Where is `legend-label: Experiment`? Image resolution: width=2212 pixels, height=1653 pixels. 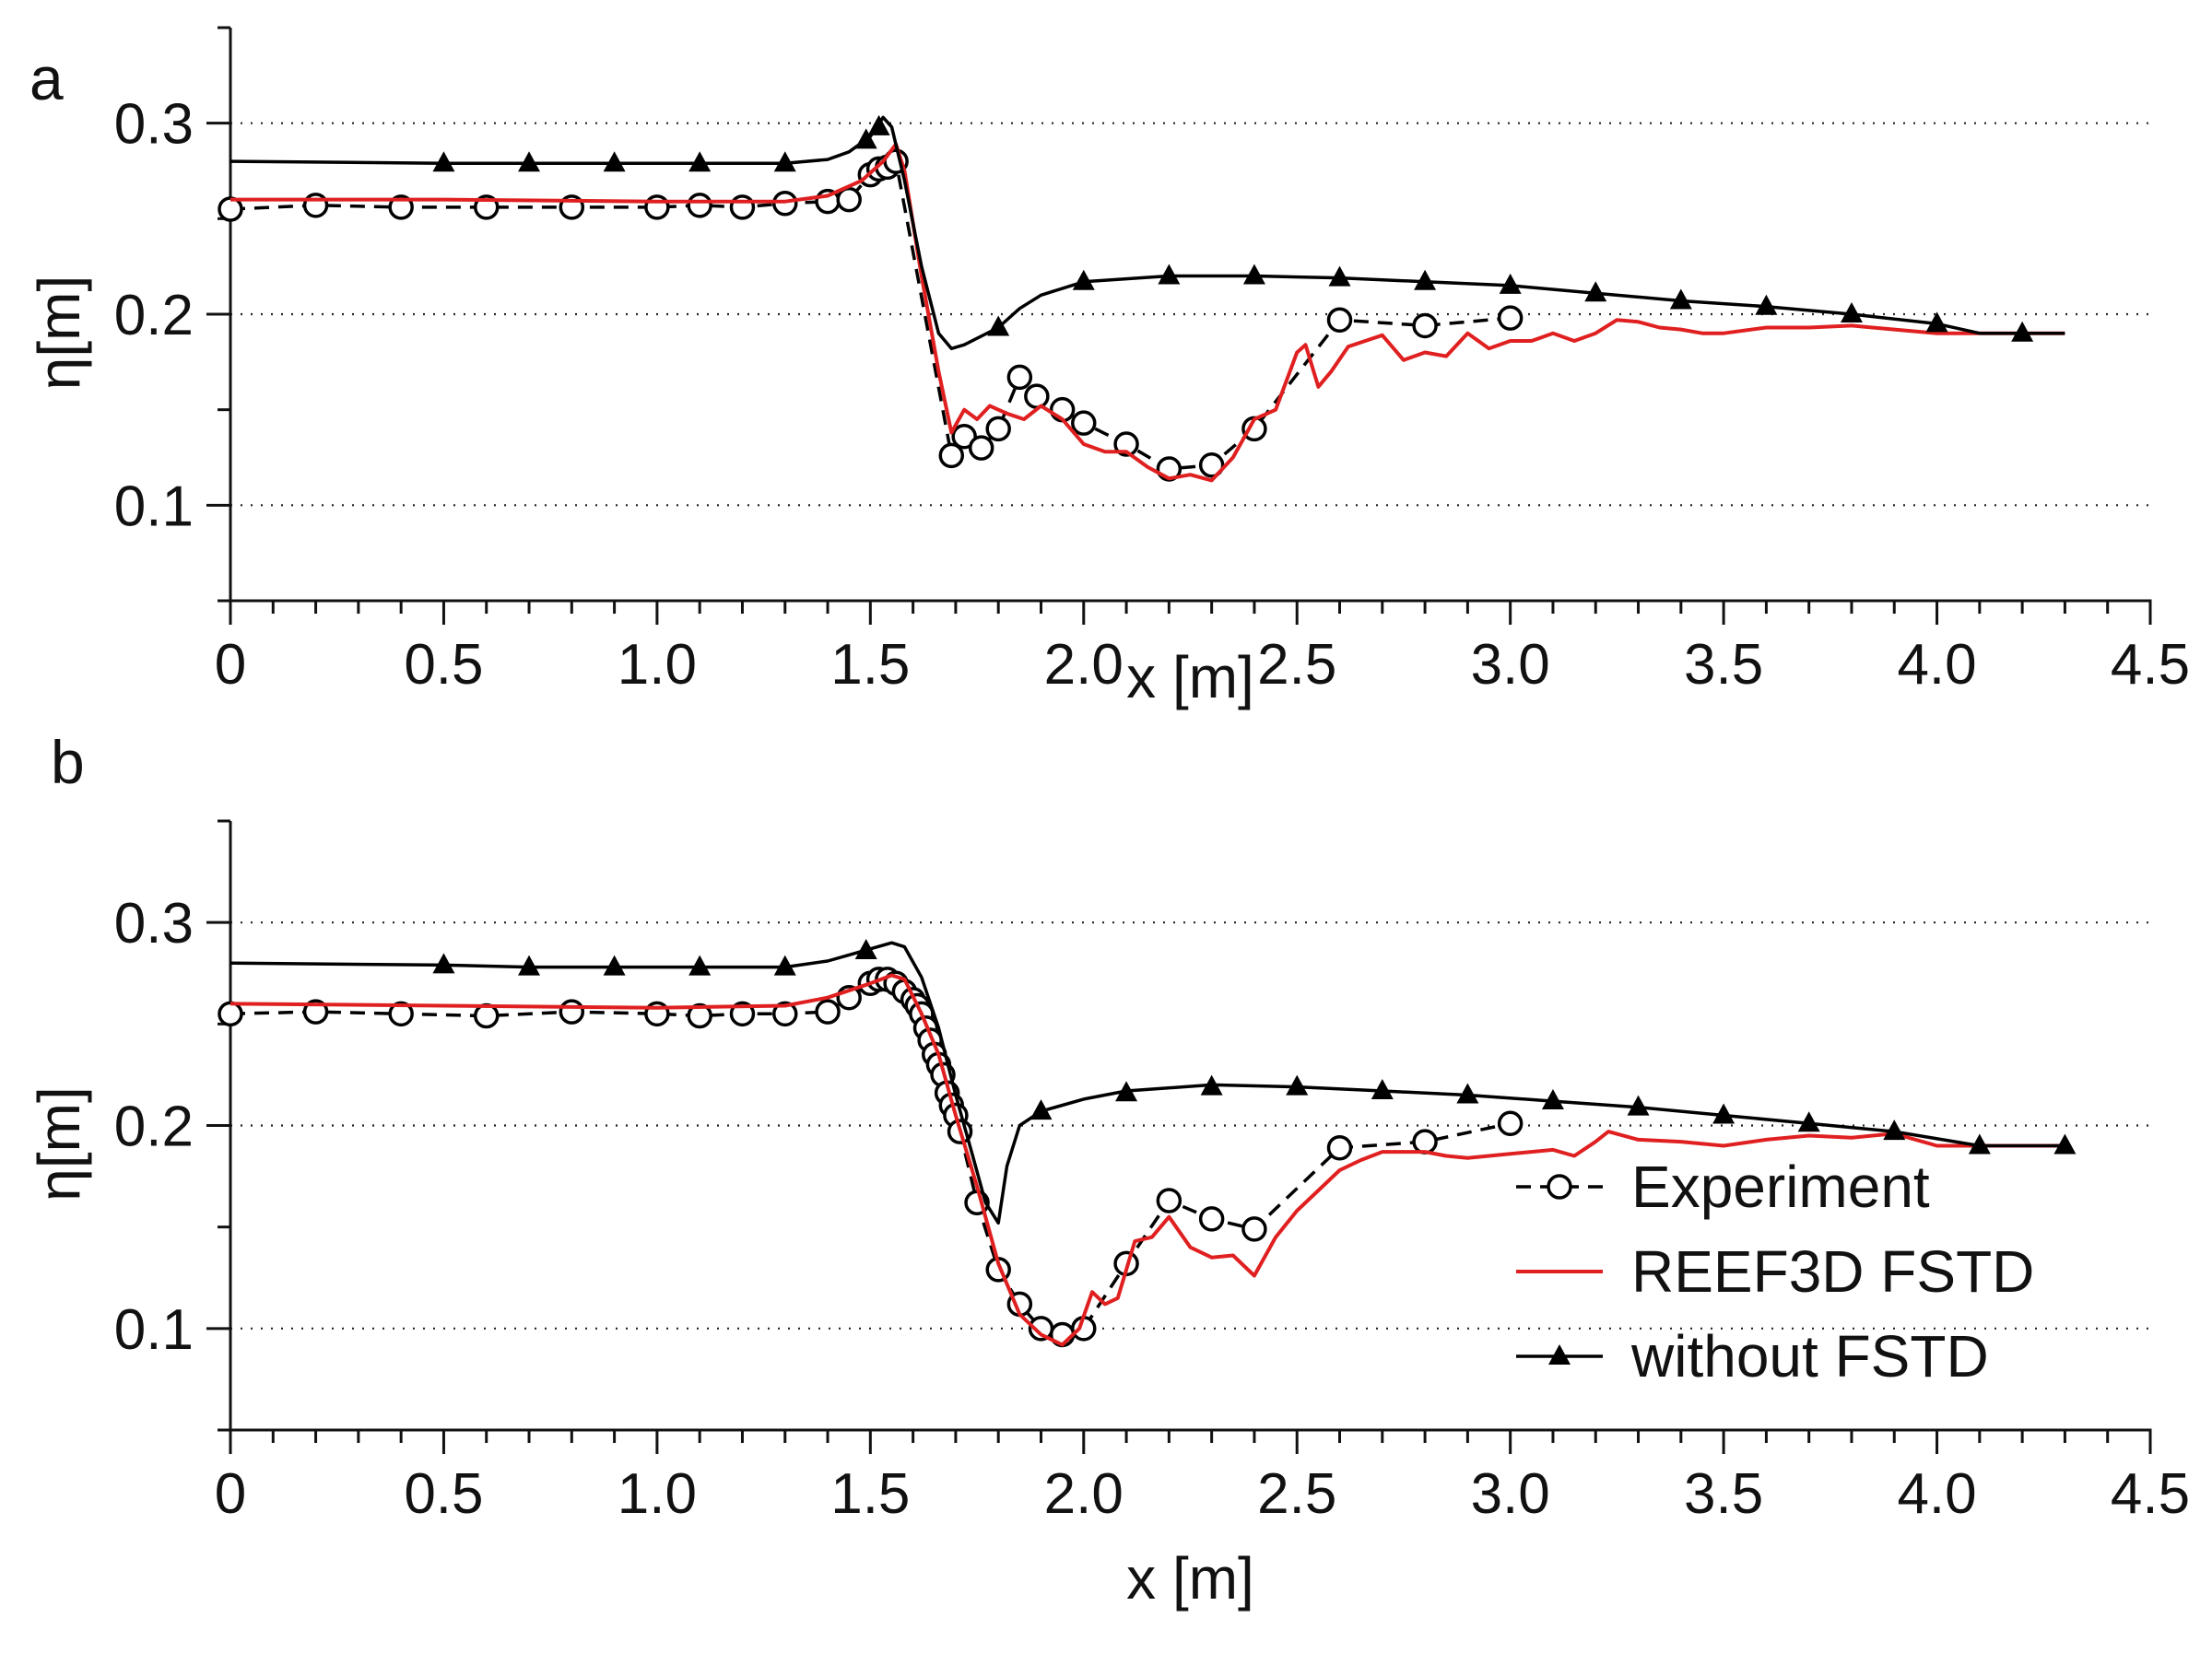
legend-label: Experiment is located at coordinates (1780, 1187).